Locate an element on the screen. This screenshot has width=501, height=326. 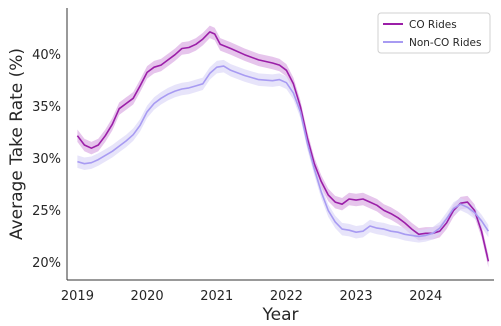
y-tick-label-40: 40% is located at coordinates (46, 55).